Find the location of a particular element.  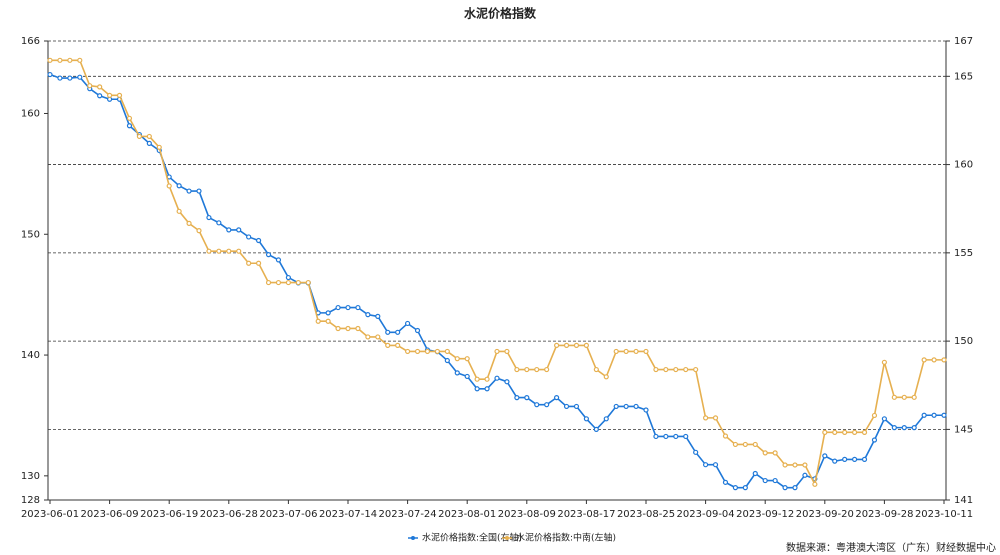

x-tick-label: 2023-10-11 is located at coordinates (944, 514).